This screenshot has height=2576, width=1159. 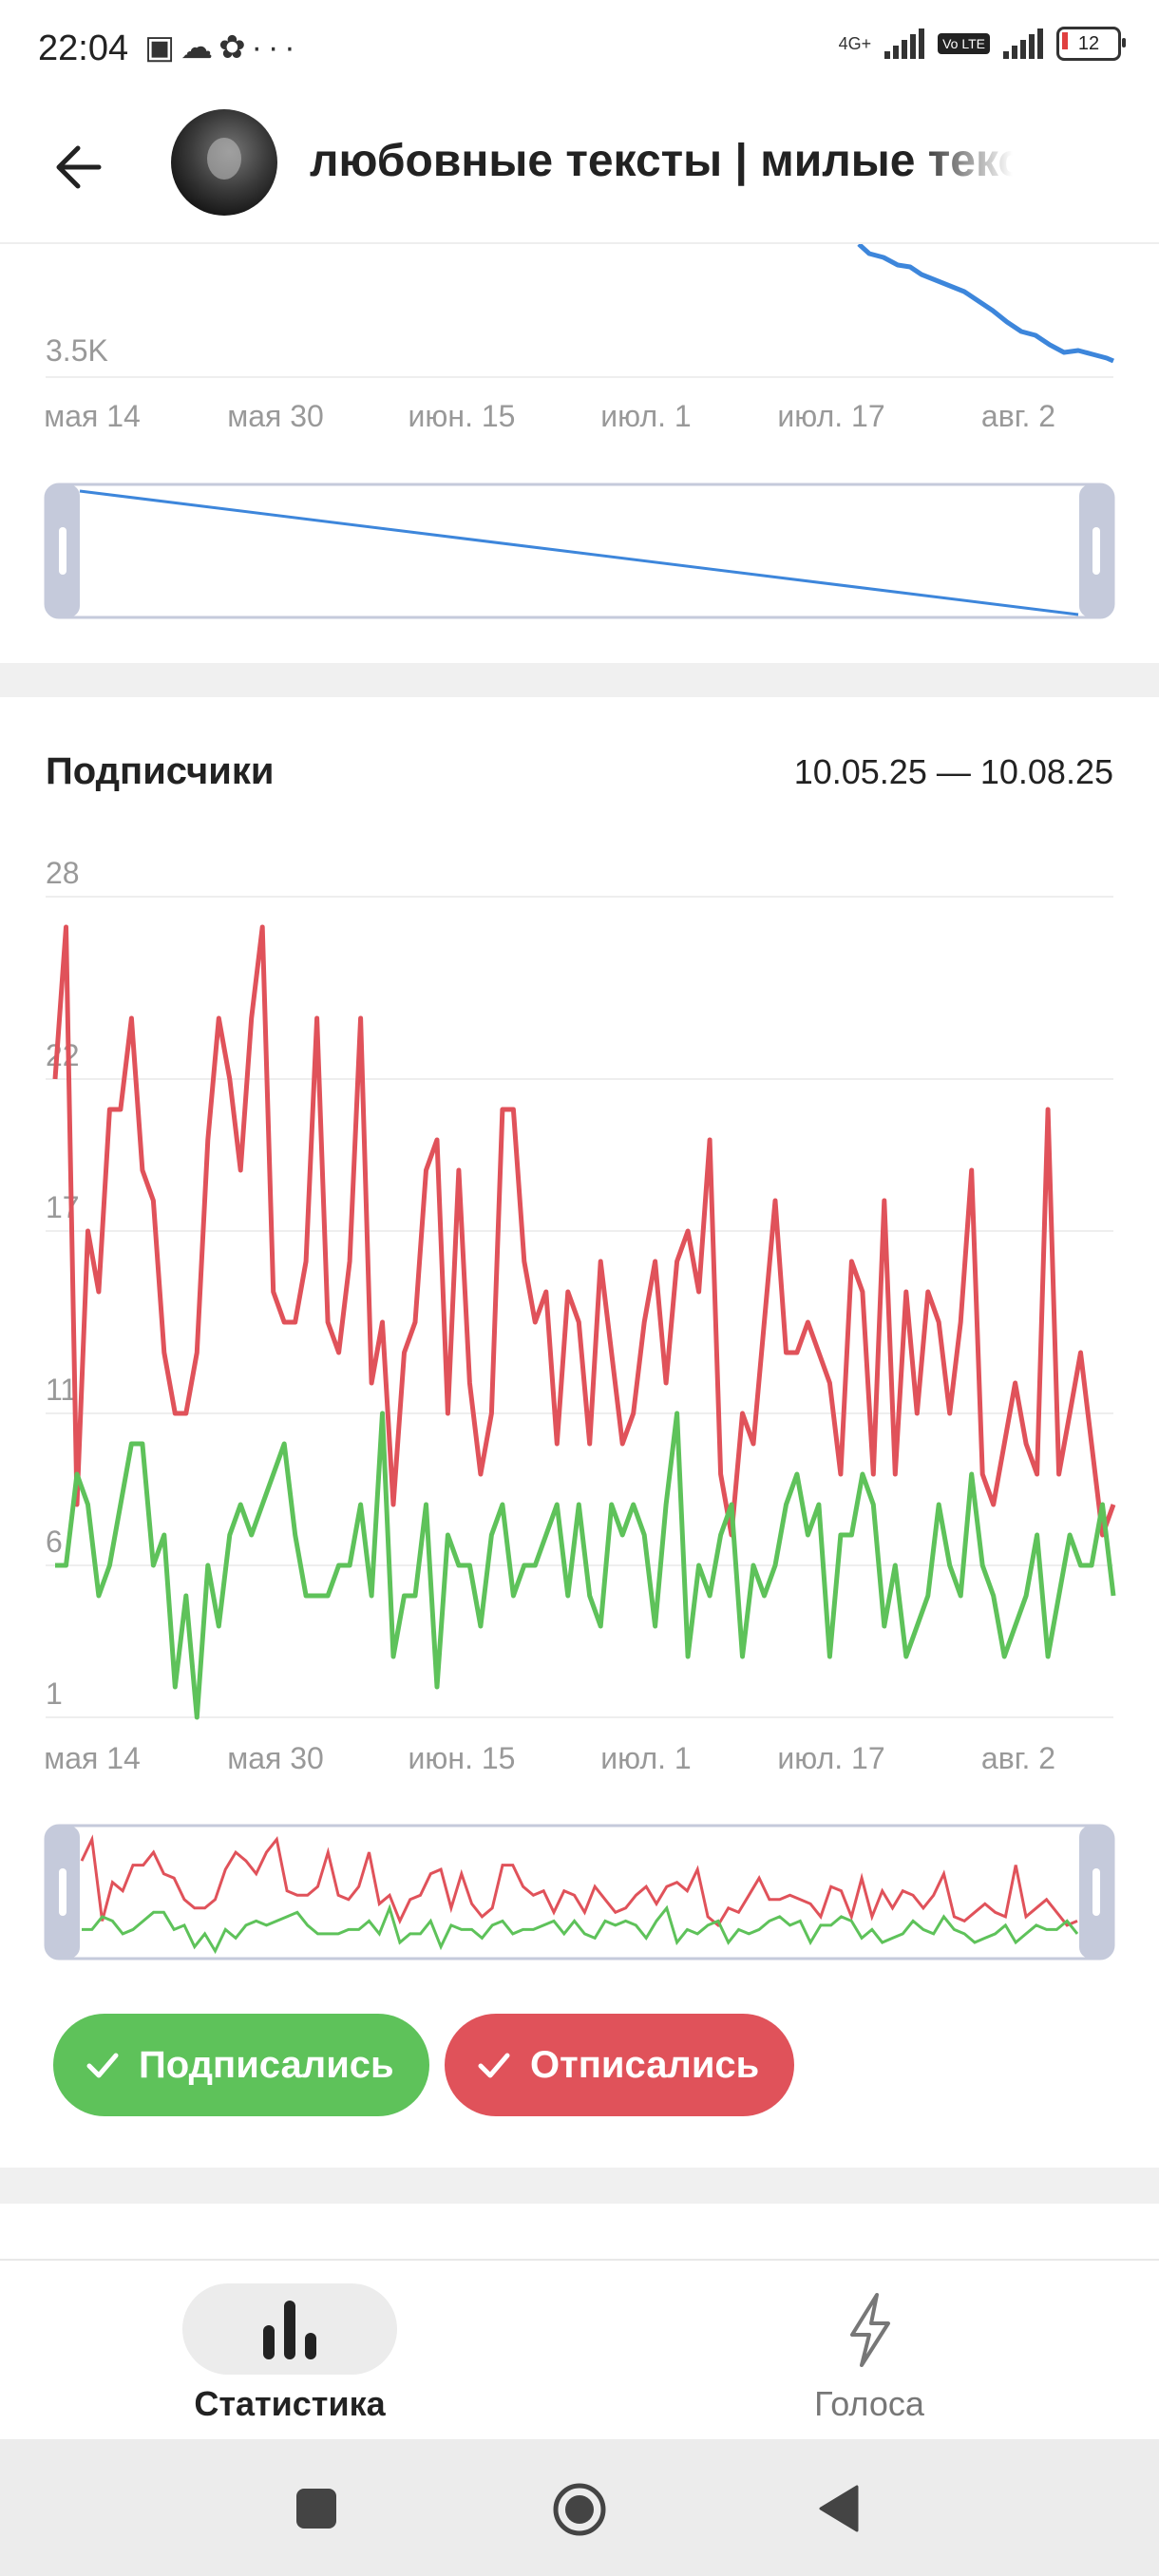 What do you see at coordinates (80, 167) in the screenshot?
I see `back-arrow-icon` at bounding box center [80, 167].